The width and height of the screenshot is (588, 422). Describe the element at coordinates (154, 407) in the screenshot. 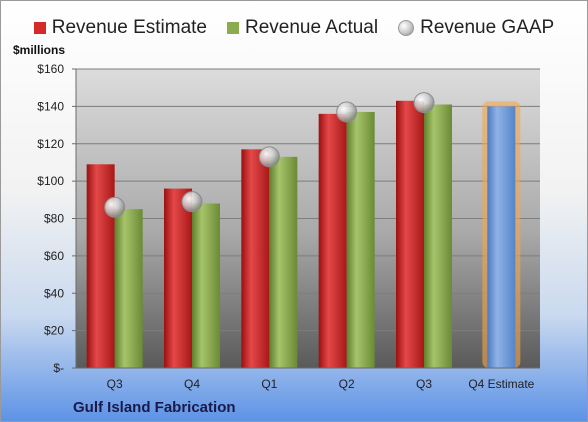

I see `company-name: Gulf Island Fabrication` at that location.